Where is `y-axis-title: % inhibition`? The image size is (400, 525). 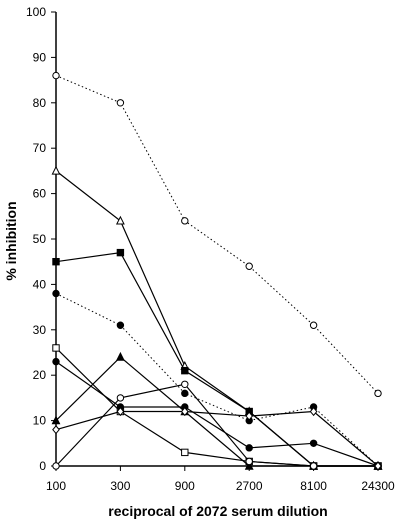 y-axis-title: % inhibition is located at coordinates (11, 240).